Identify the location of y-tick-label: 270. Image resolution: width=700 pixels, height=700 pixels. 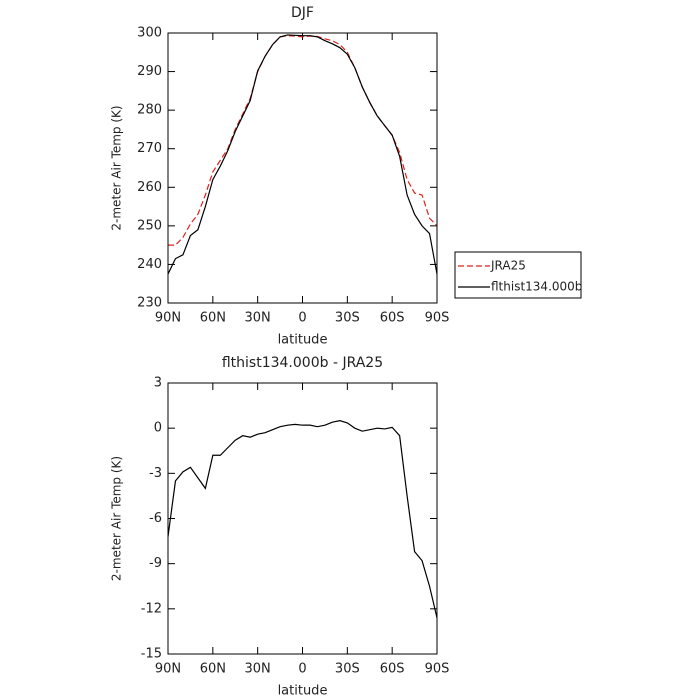
(149, 148).